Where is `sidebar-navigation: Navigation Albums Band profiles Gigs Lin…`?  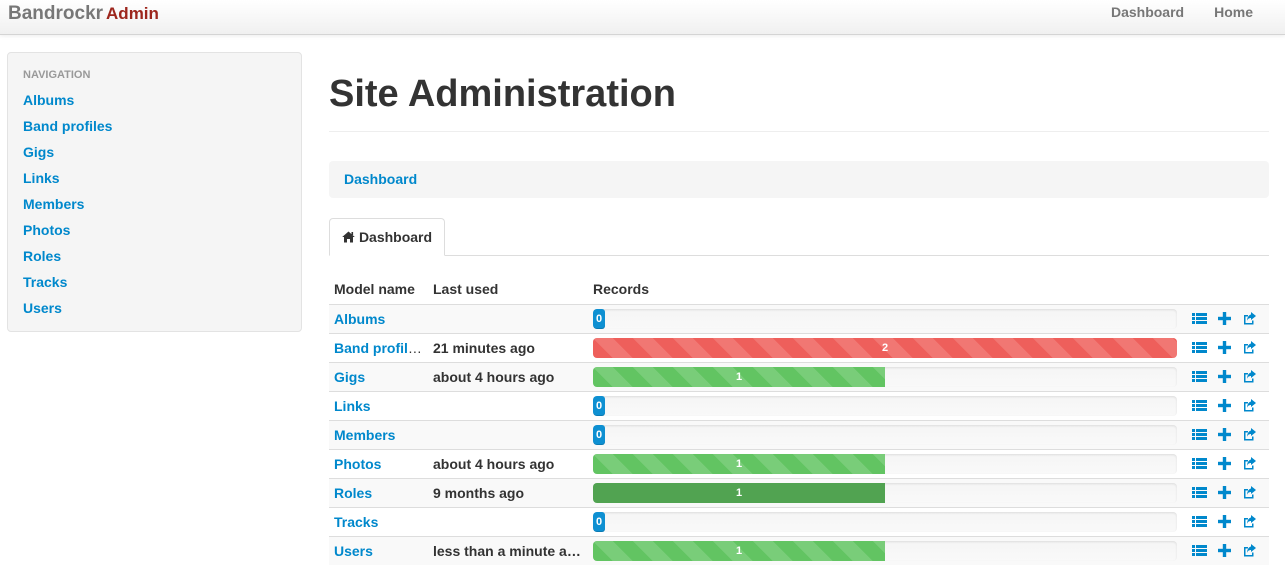
sidebar-navigation: Navigation Albums Band profiles Gigs Lin… is located at coordinates (154, 192).